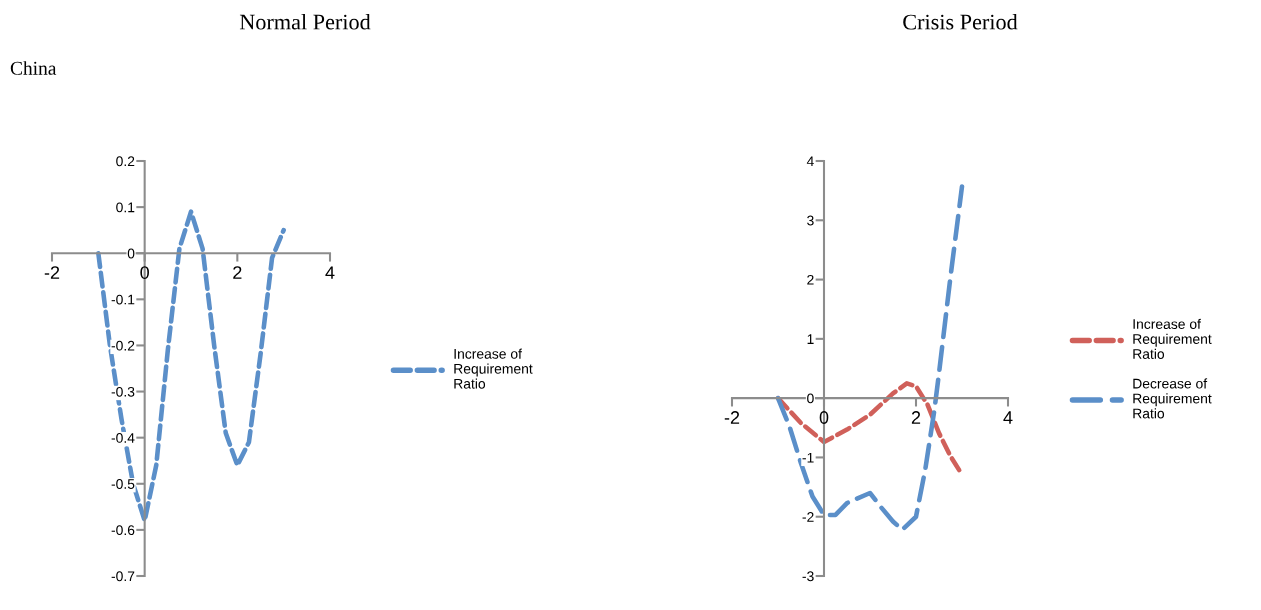 This screenshot has width=1261, height=610. Describe the element at coordinates (808, 576) in the screenshot. I see `y-tick-label: -3` at that location.